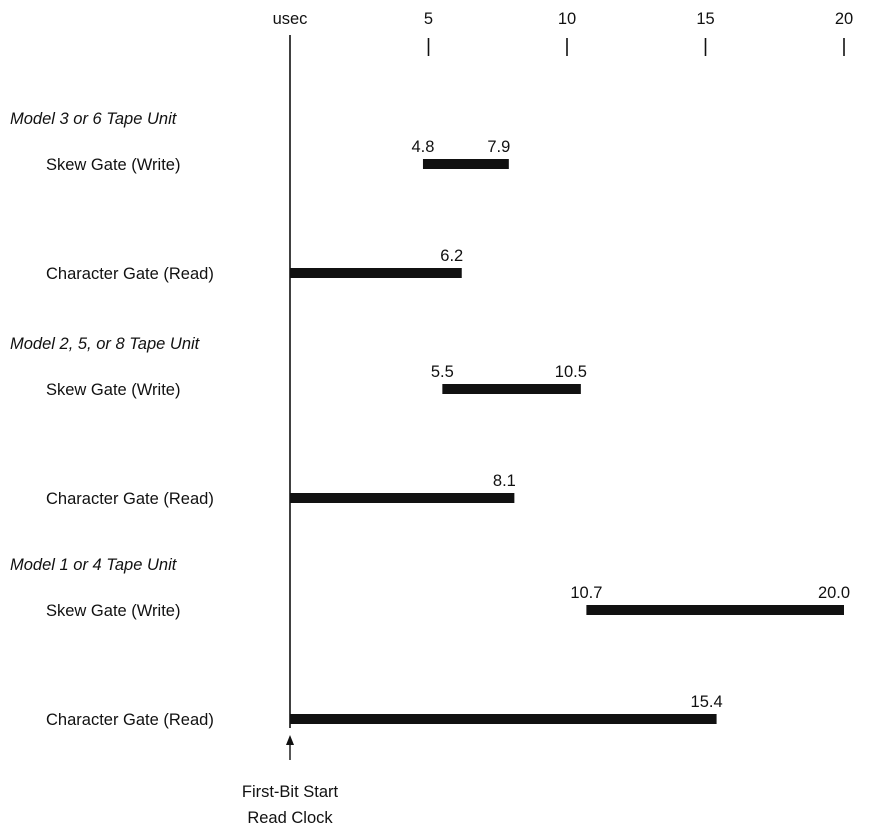 The image size is (869, 831). Describe the element at coordinates (290, 740) in the screenshot. I see `origin-arrow-head` at that location.